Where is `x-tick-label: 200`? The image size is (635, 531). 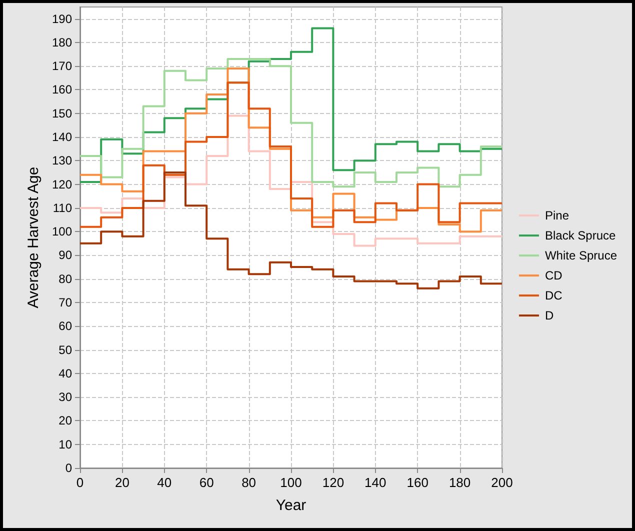
x-tick-label: 200 is located at coordinates (502, 482).